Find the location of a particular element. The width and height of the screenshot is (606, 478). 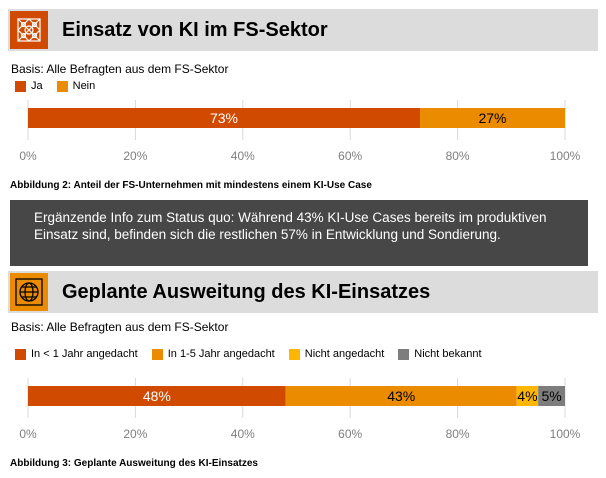

data-label: 4% is located at coordinates (527, 396).